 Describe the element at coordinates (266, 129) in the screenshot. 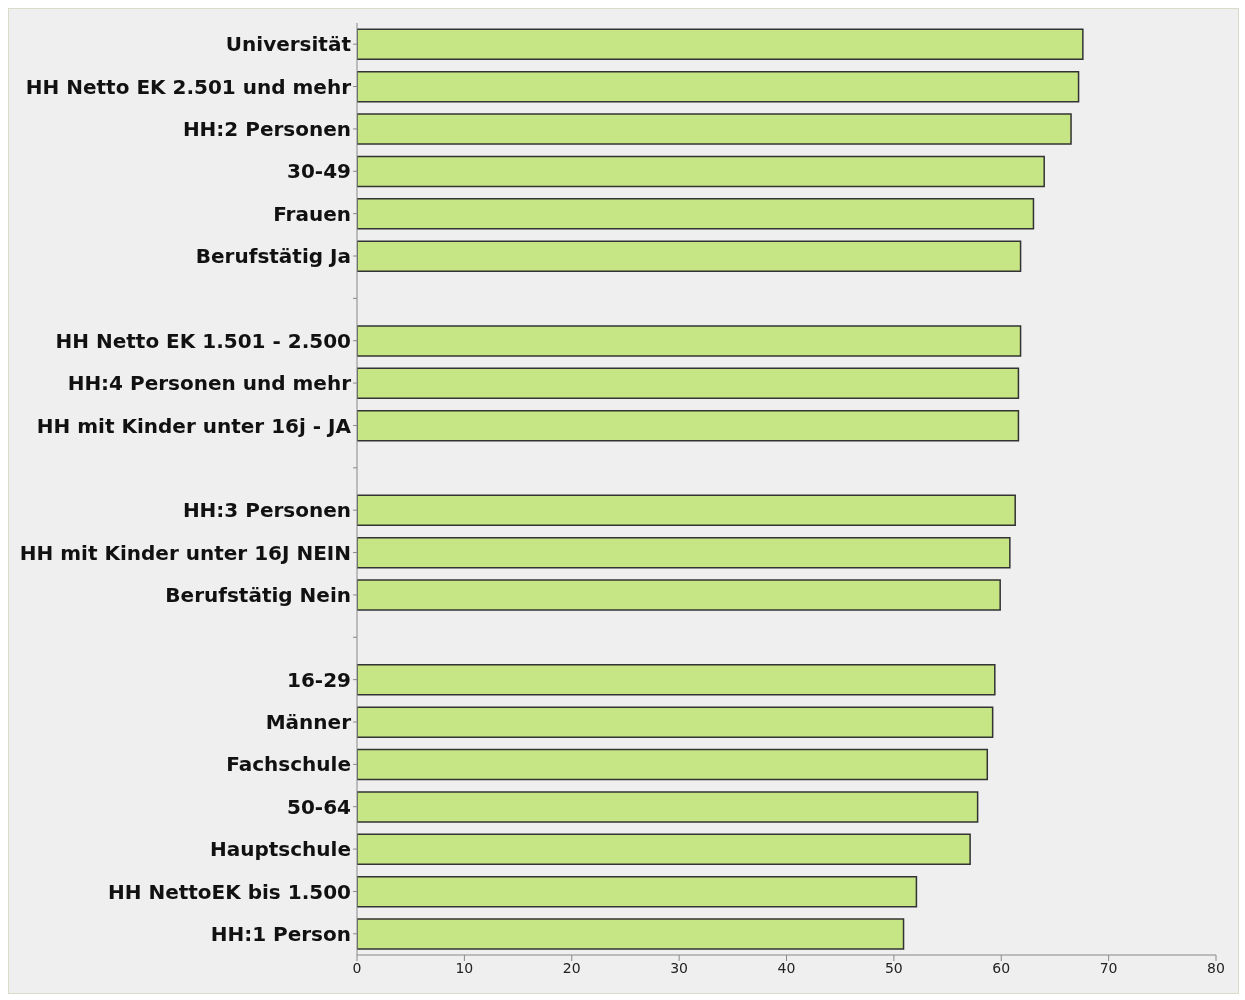

I see `y-tick-label: HH:2 Personen` at that location.